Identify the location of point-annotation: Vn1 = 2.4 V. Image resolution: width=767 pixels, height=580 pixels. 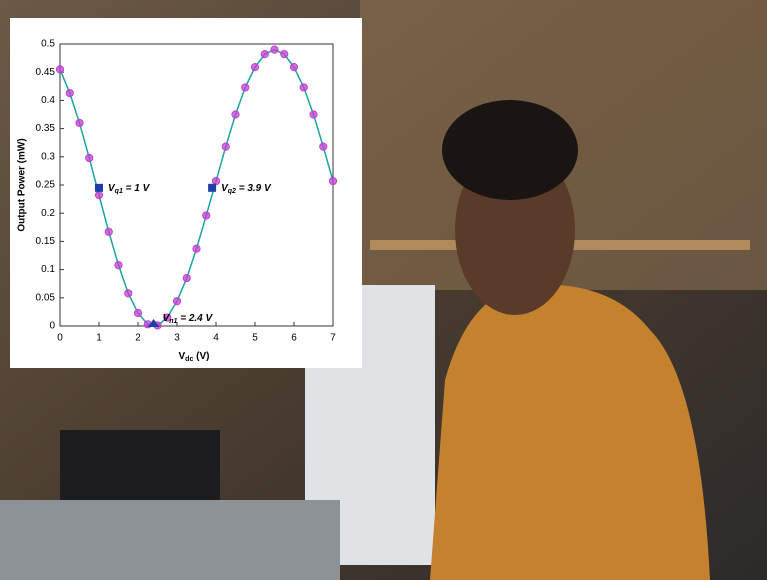
(188, 319).